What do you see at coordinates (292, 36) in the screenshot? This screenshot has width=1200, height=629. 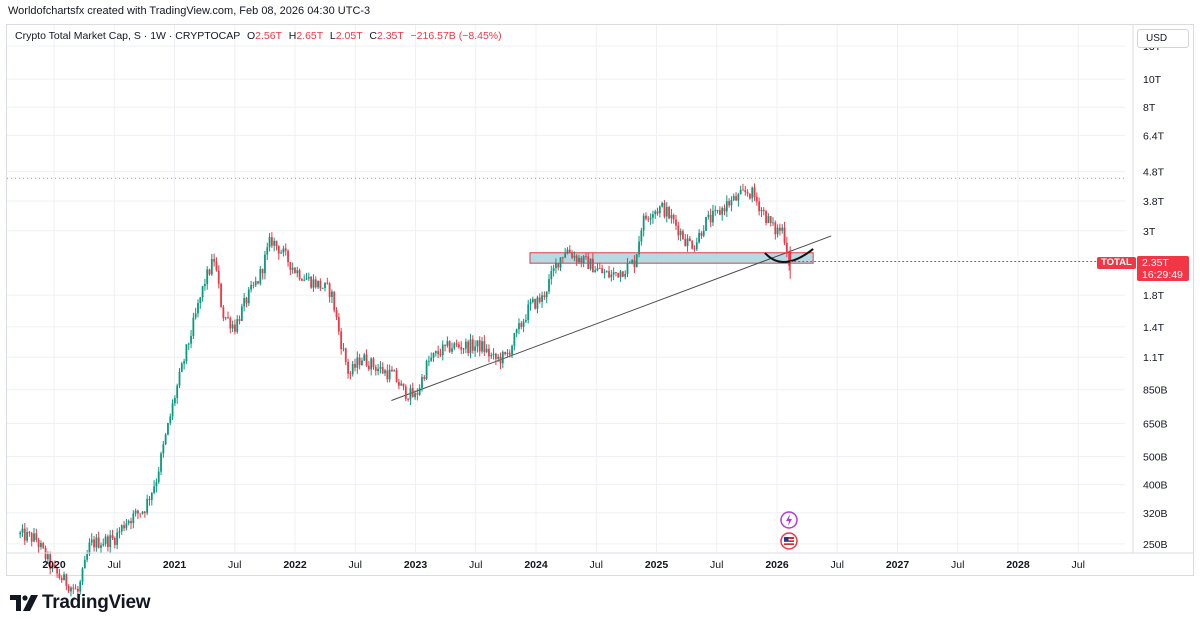 I see `legend-high-label: H` at bounding box center [292, 36].